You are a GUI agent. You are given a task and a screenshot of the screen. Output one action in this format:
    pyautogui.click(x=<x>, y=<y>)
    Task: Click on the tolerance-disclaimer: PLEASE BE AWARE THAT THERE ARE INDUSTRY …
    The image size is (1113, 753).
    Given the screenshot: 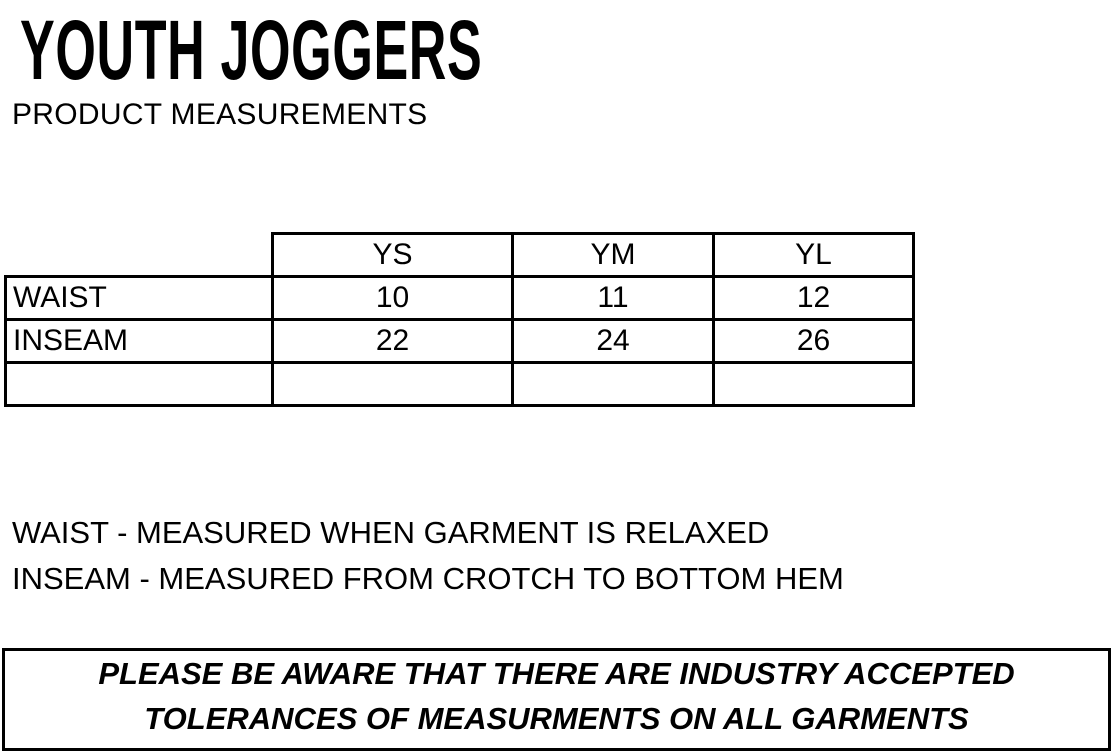 What is the action you would take?
    pyautogui.click(x=556, y=699)
    